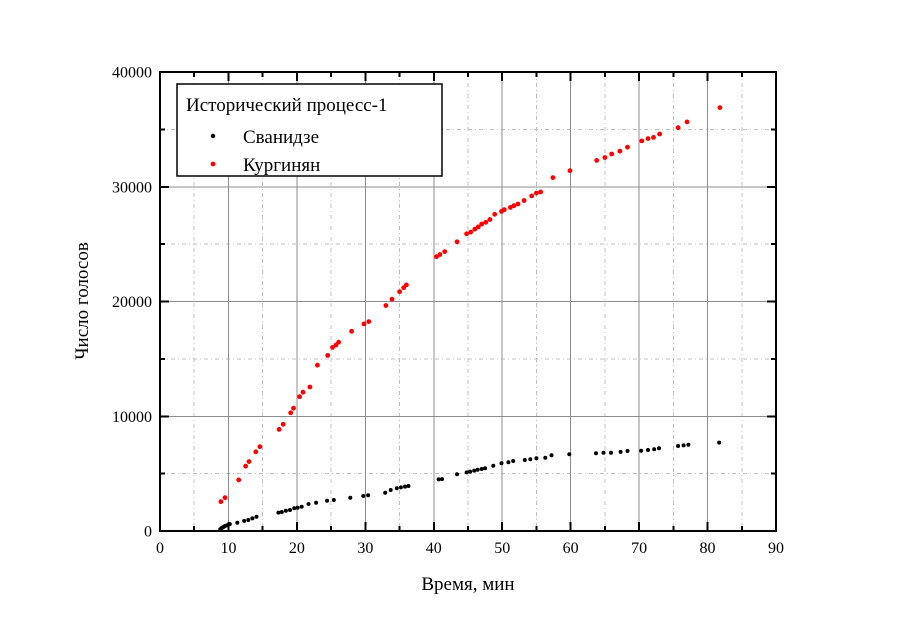  I want to click on y-tick-label: 0, so click(148, 532).